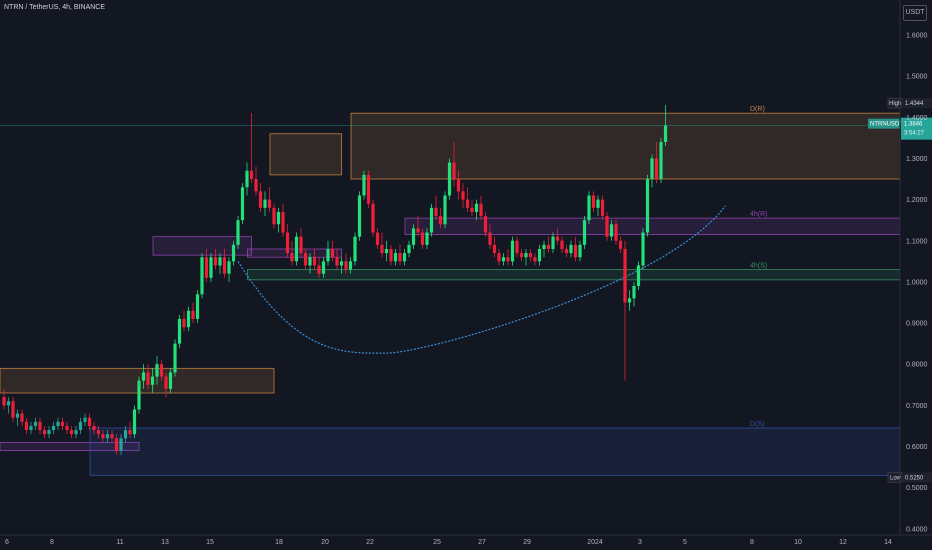 This screenshot has width=932, height=550. Describe the element at coordinates (917, 35) in the screenshot. I see `y-tick-label: 1.6000` at that location.